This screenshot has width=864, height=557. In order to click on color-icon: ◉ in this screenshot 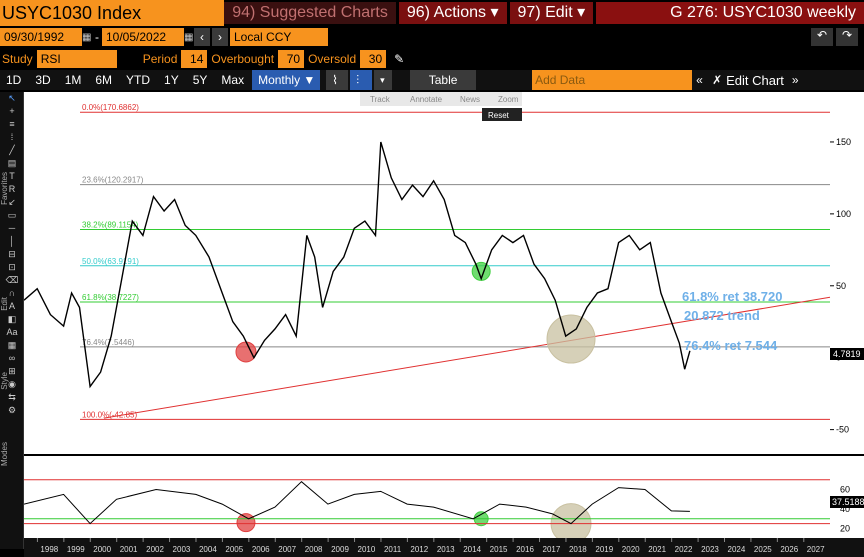, I will do `click(12, 384)`.